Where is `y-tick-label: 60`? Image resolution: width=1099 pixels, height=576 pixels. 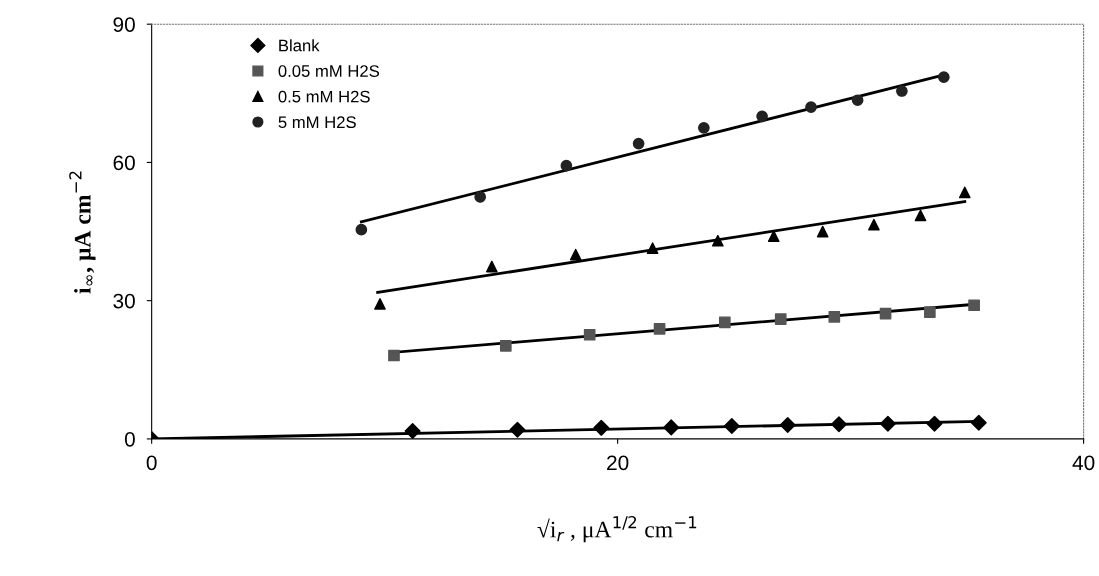 y-tick-label: 60 is located at coordinates (124, 163).